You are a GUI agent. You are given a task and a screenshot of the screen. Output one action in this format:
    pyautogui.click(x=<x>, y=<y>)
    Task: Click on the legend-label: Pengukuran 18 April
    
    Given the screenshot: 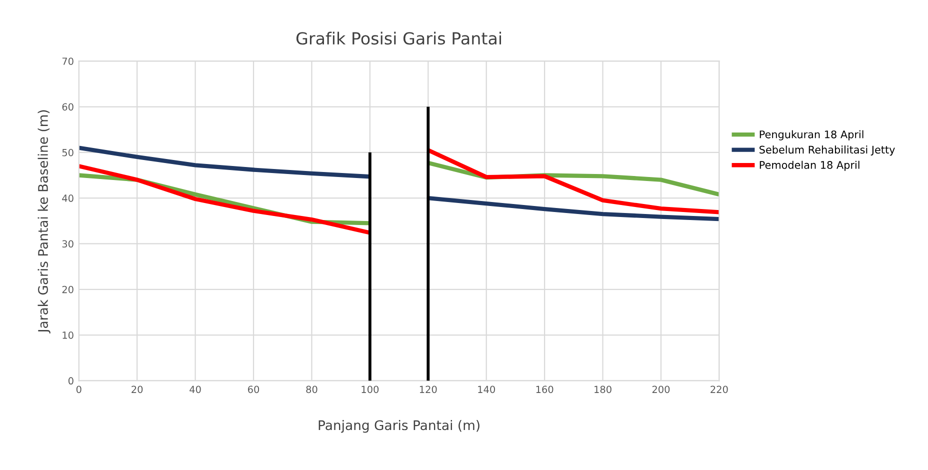 What is the action you would take?
    pyautogui.click(x=812, y=135)
    